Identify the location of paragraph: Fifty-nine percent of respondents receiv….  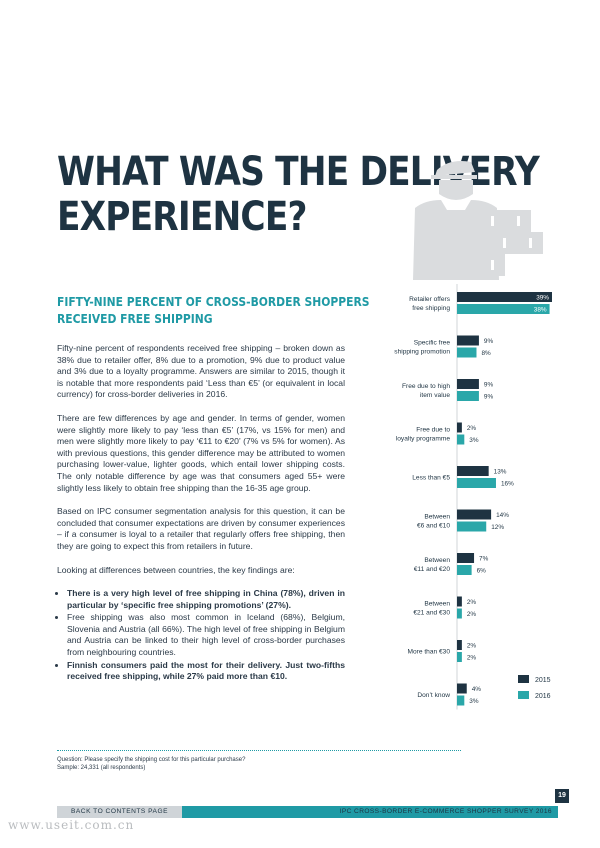
(201, 371).